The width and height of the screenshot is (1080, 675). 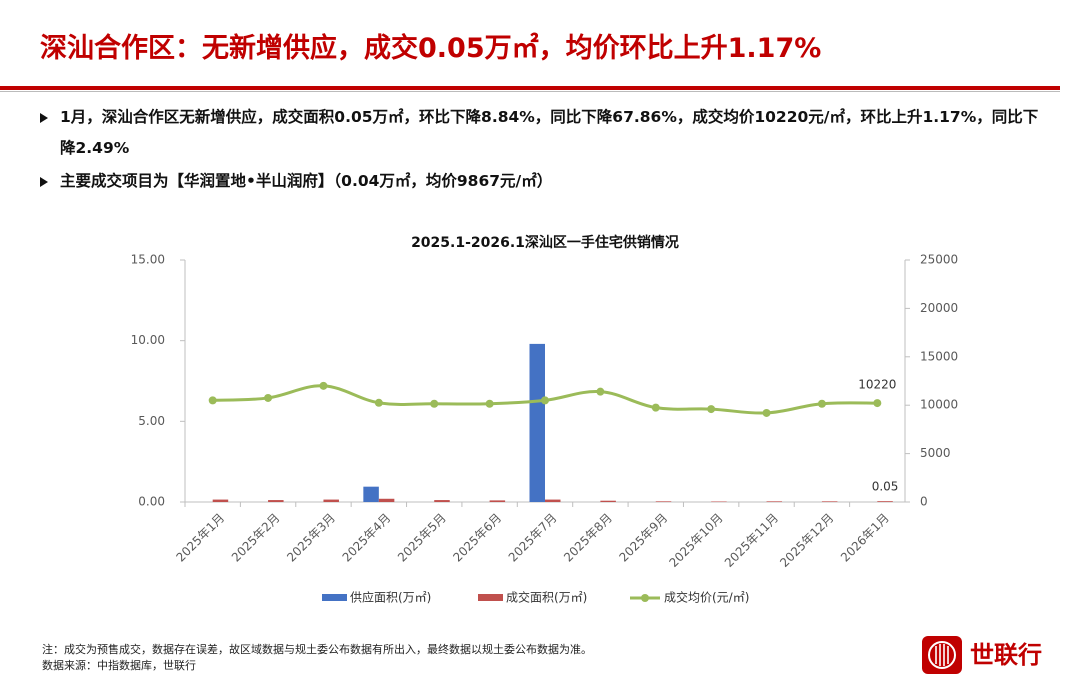 What do you see at coordinates (939, 356) in the screenshot?
I see `y2-tick-label: 15000` at bounding box center [939, 356].